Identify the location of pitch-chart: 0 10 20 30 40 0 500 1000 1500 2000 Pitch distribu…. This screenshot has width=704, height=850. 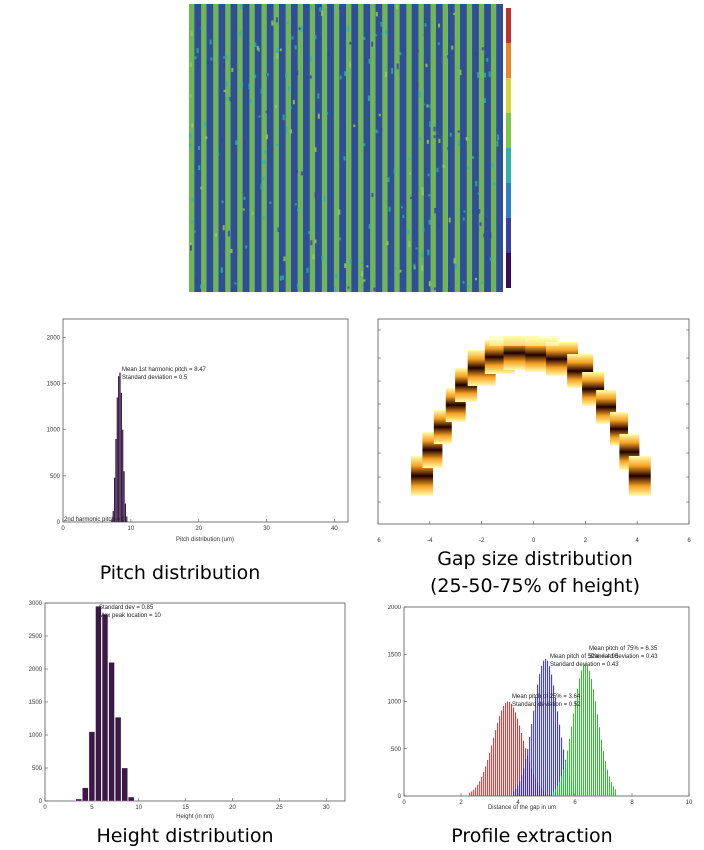
(198, 430).